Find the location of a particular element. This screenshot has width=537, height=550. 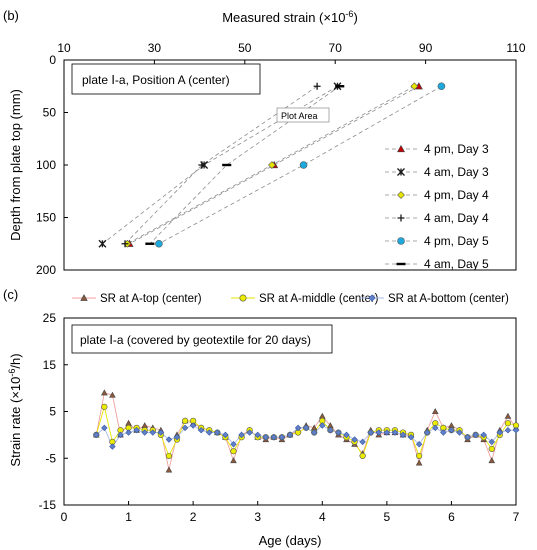

panel-c-y-tick-label: 15 is located at coordinates (50, 365).